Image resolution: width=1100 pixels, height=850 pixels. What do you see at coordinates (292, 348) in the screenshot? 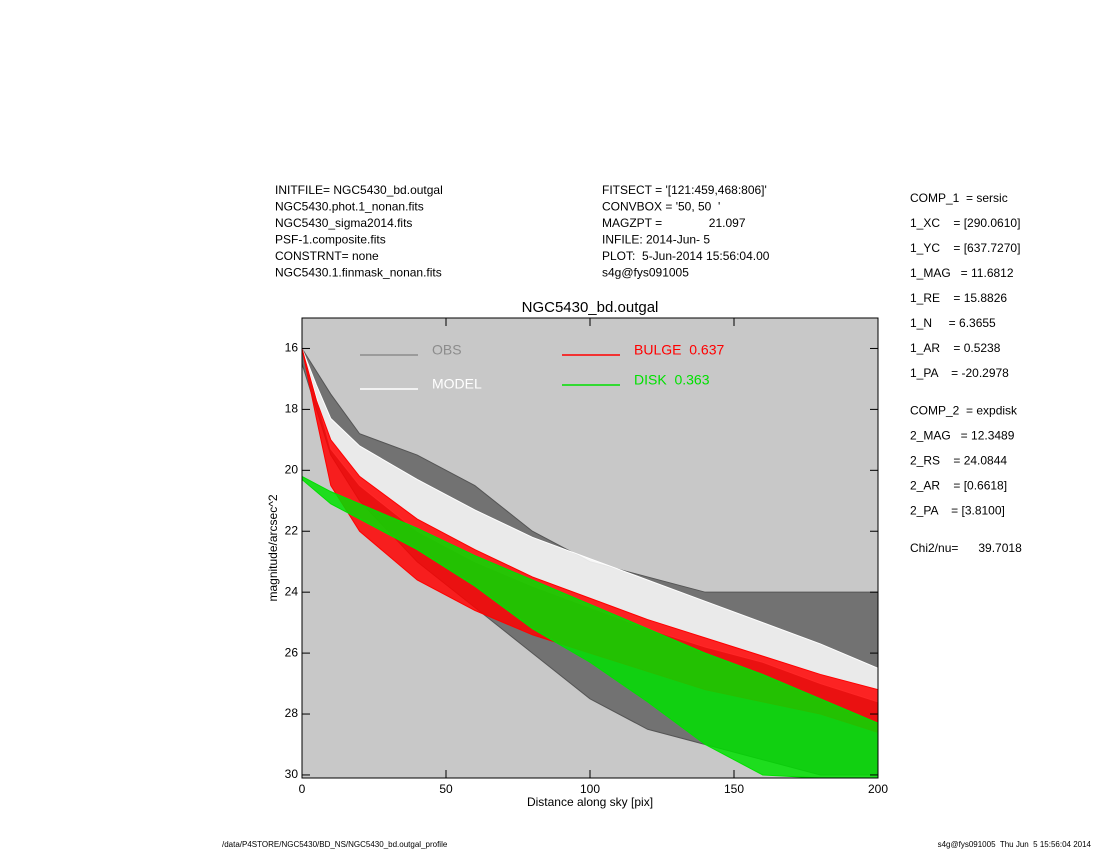
I see `y-tick-label: 16` at bounding box center [292, 348].